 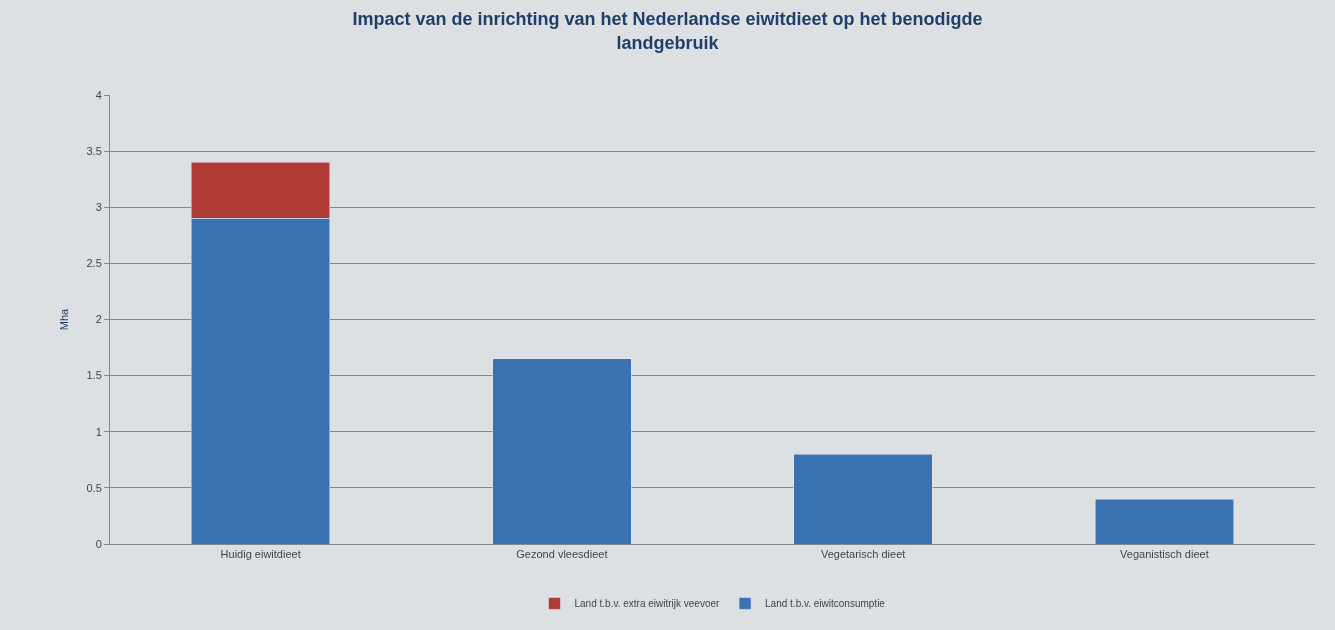 I want to click on chart-title: Impact van de inrichting van het Nederlandse eiwitdieet op het benodigde landgebruik, so click(x=667, y=31).